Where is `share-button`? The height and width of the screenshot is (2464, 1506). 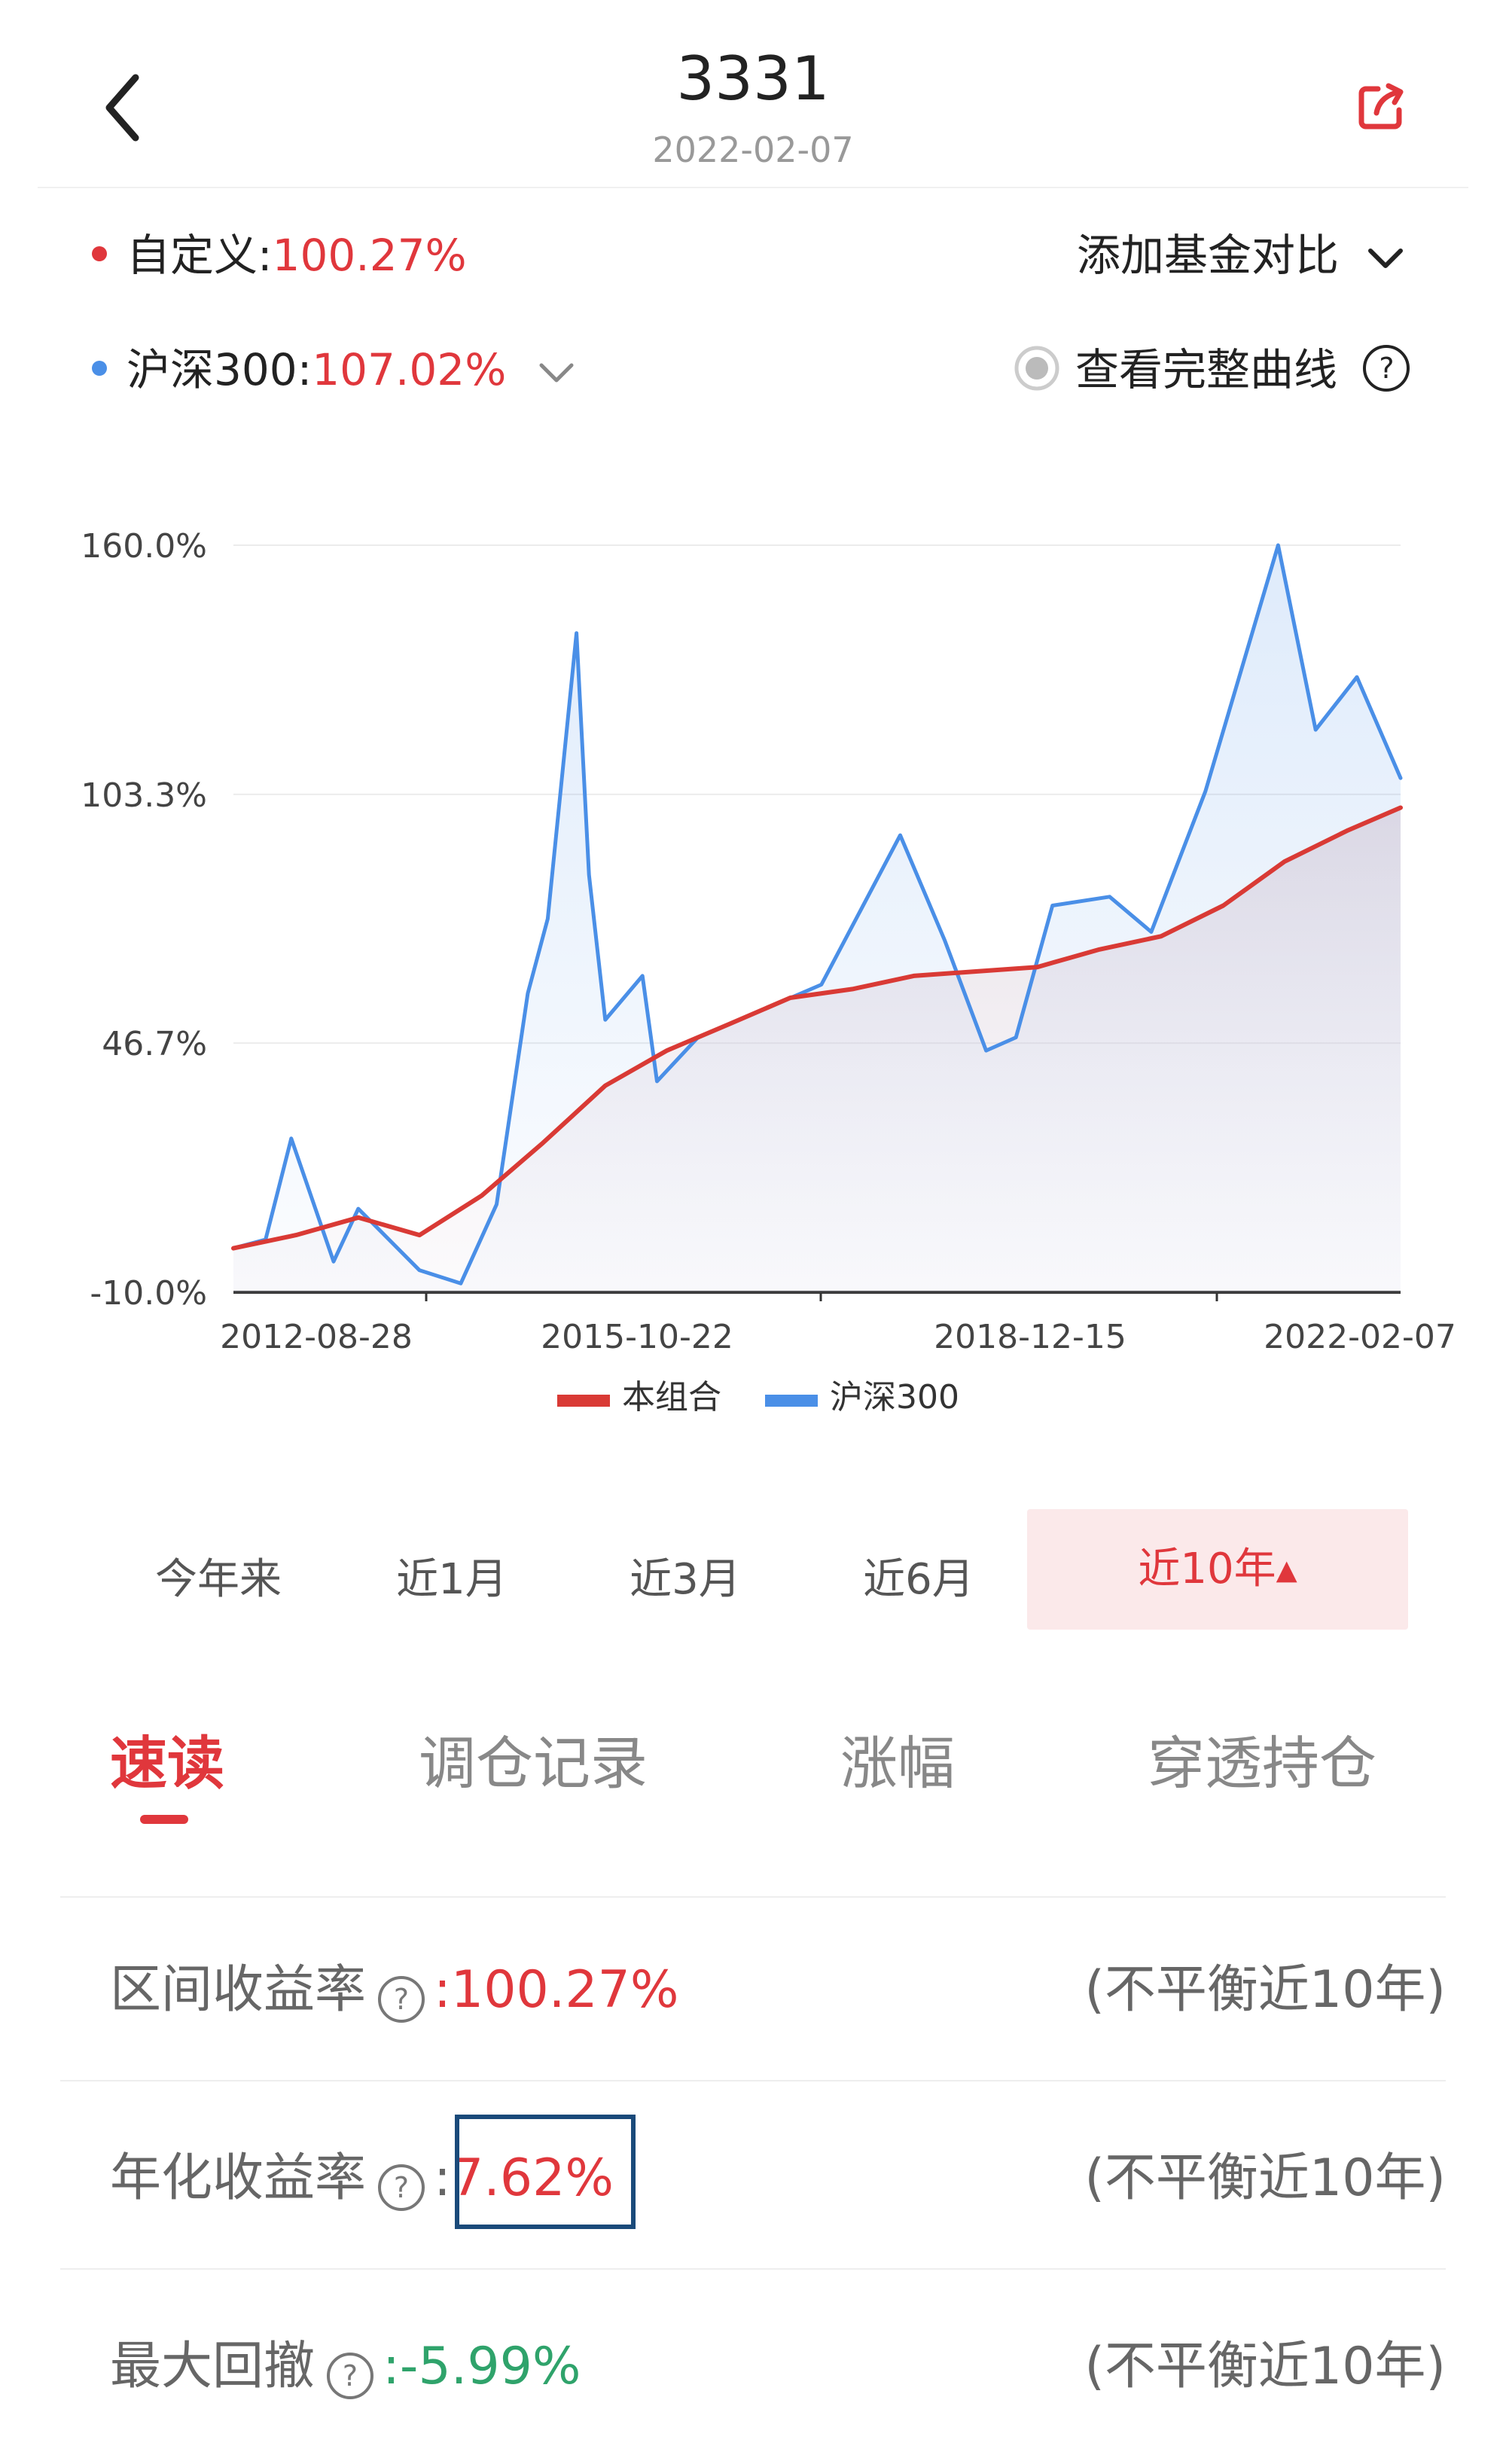 share-button is located at coordinates (1381, 107).